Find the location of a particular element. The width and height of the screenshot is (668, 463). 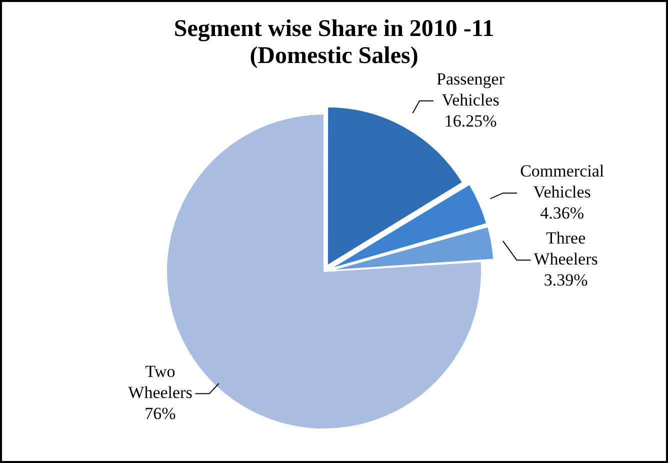

chart-title: Segment wise Share in 2010 -11 (Domestic Sales) is located at coordinates (334, 43).